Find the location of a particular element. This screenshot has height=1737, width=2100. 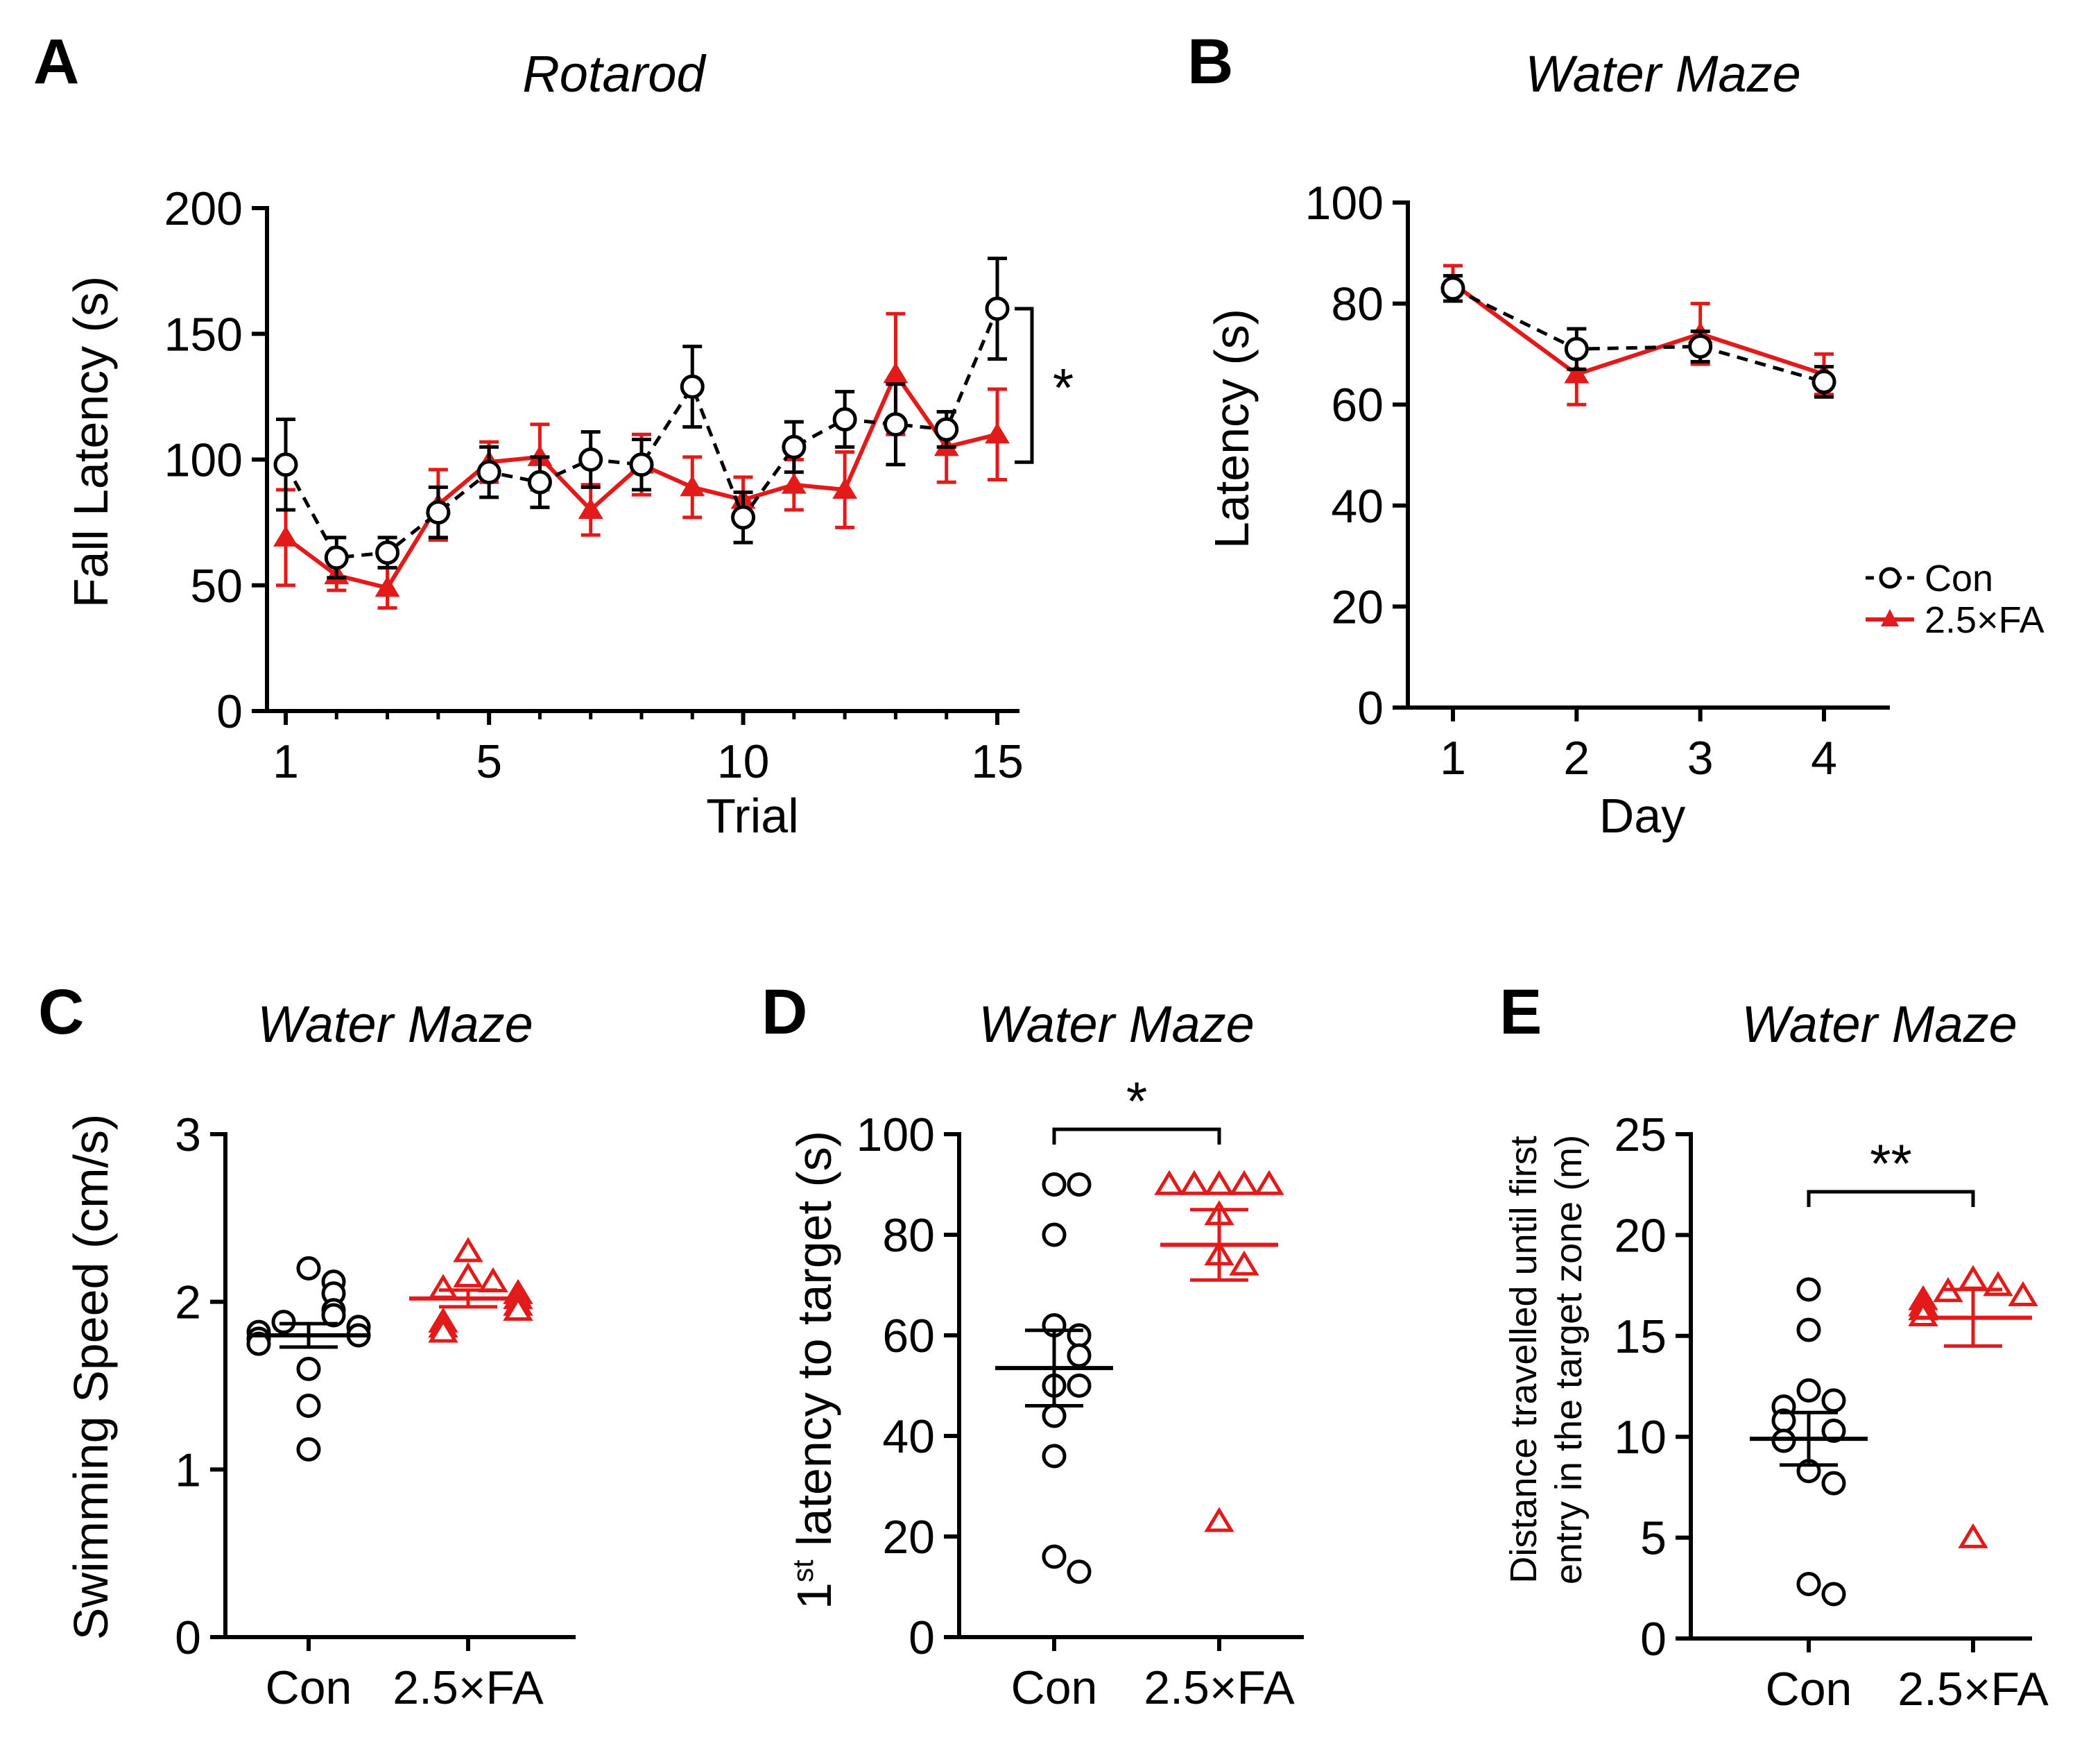

y-axis-label-e-line2: entry in the target zone (m) is located at coordinates (1569, 1359).